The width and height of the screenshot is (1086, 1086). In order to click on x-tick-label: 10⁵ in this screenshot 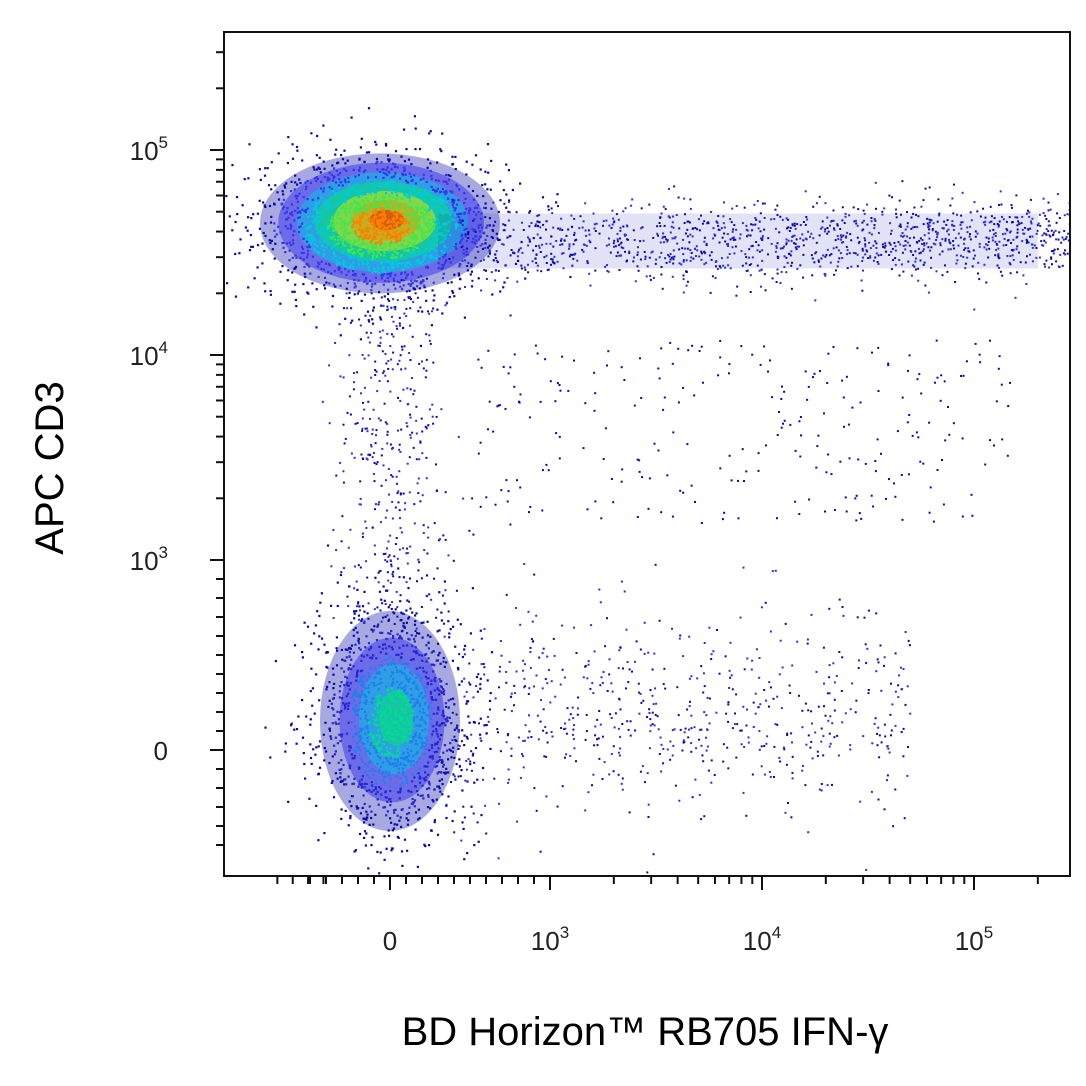, I will do `click(974, 939)`.